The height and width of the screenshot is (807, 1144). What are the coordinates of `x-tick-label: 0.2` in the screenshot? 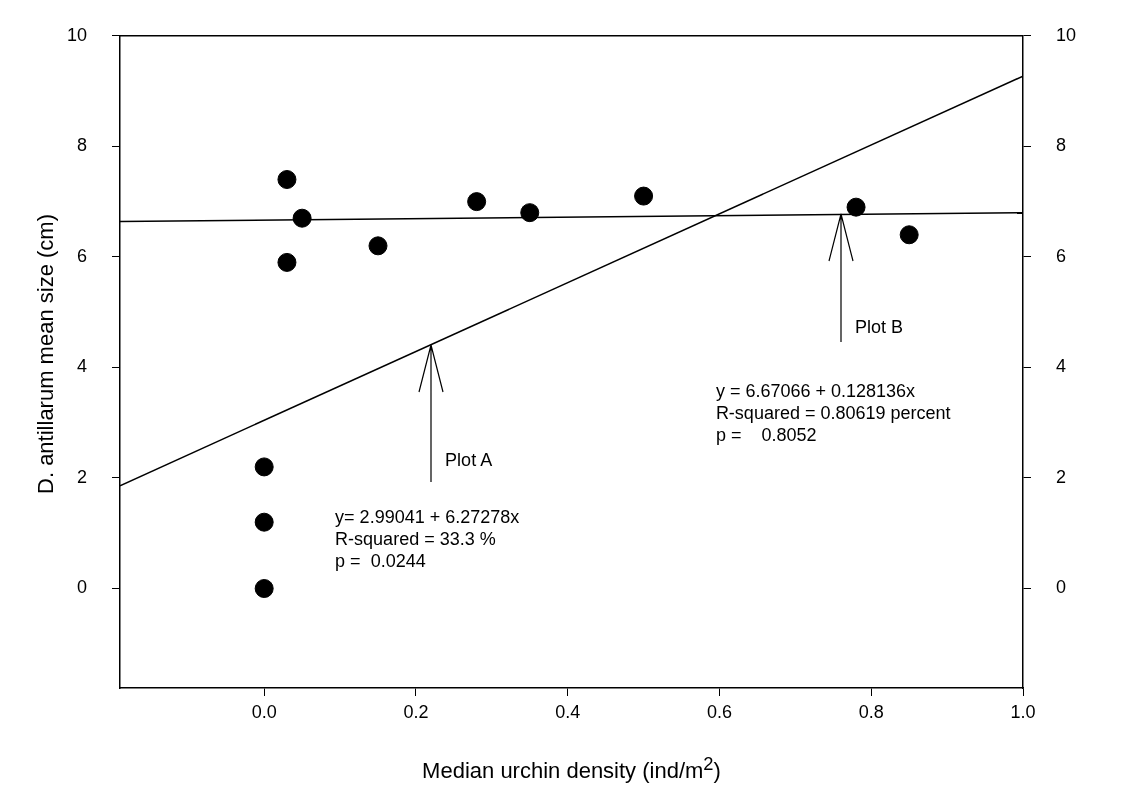 It's located at (416, 711).